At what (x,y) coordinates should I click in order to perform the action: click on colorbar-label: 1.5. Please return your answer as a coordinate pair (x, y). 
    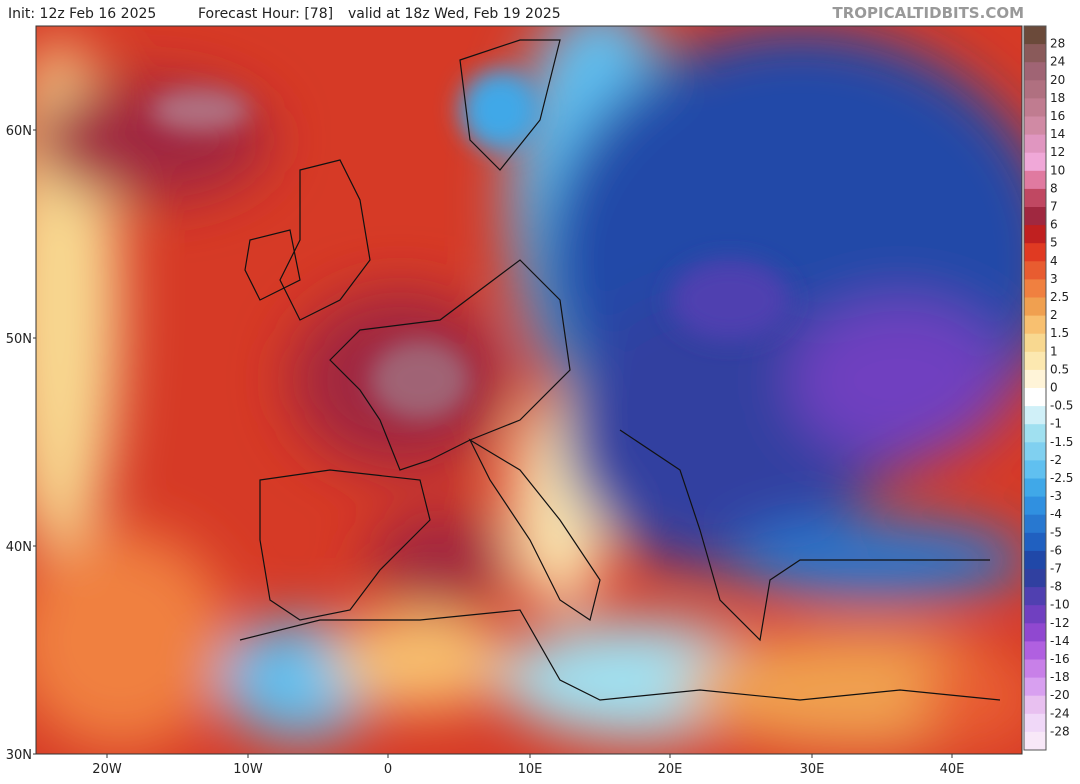
    Looking at the image, I should click on (1059, 333).